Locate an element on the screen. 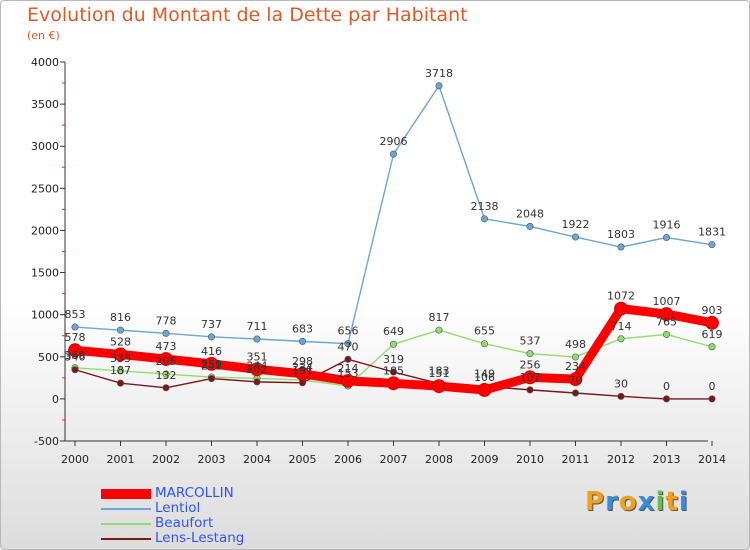 Image resolution: width=750 pixels, height=550 pixels. x-tick-label: 2009 is located at coordinates (485, 459).